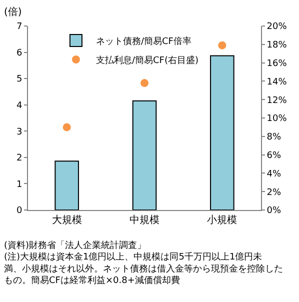 The height and width of the screenshot is (302, 299). Describe the element at coordinates (13, 12) in the screenshot. I see `y-axis-title: (倍)` at that location.